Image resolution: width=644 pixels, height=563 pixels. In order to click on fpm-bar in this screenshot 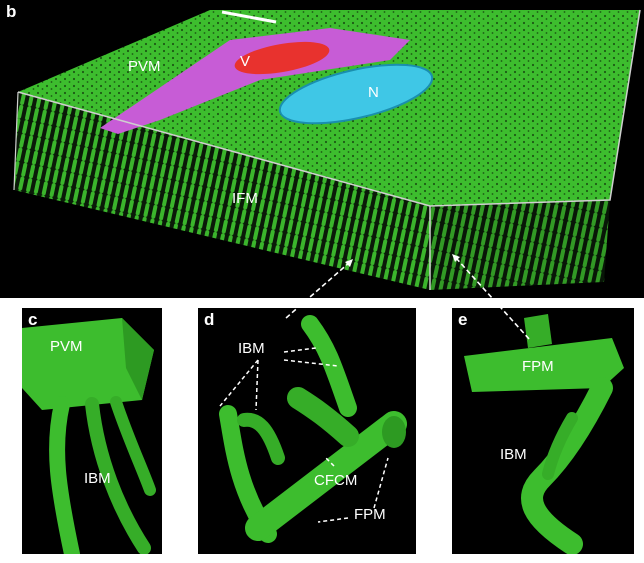, I will do `click(326, 476)`.